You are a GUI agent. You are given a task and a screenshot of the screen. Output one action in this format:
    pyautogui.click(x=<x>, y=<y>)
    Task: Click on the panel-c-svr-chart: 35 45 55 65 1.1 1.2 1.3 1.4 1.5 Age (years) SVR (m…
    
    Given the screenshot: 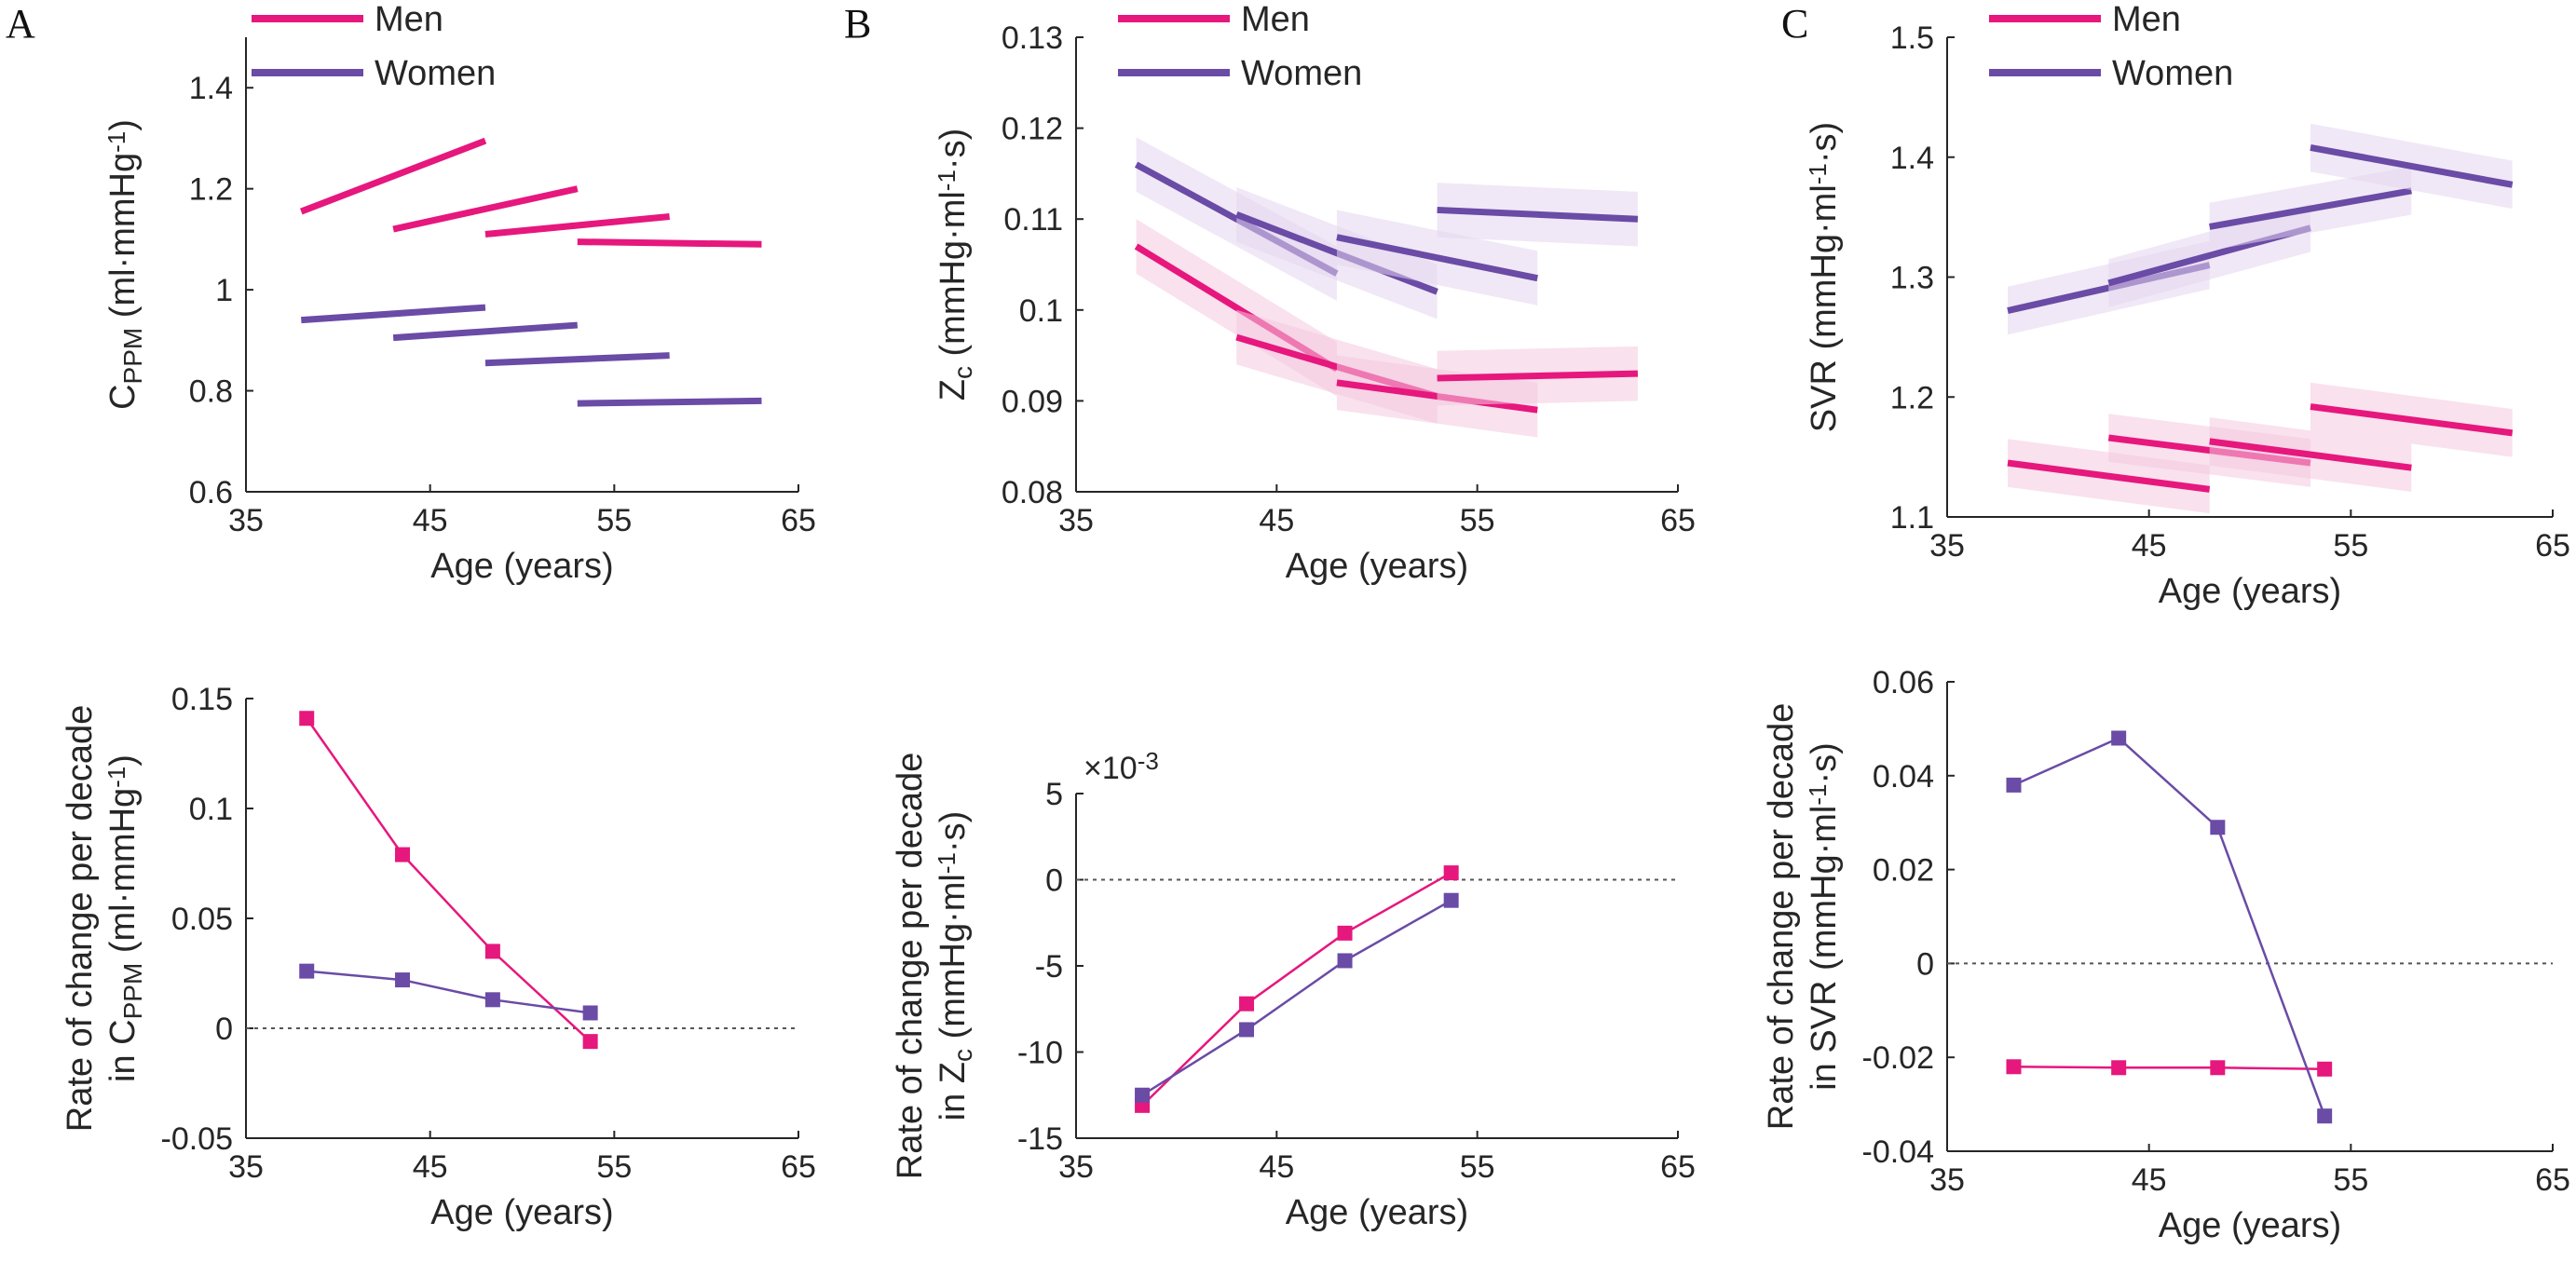 What is the action you would take?
    pyautogui.click(x=2187, y=305)
    